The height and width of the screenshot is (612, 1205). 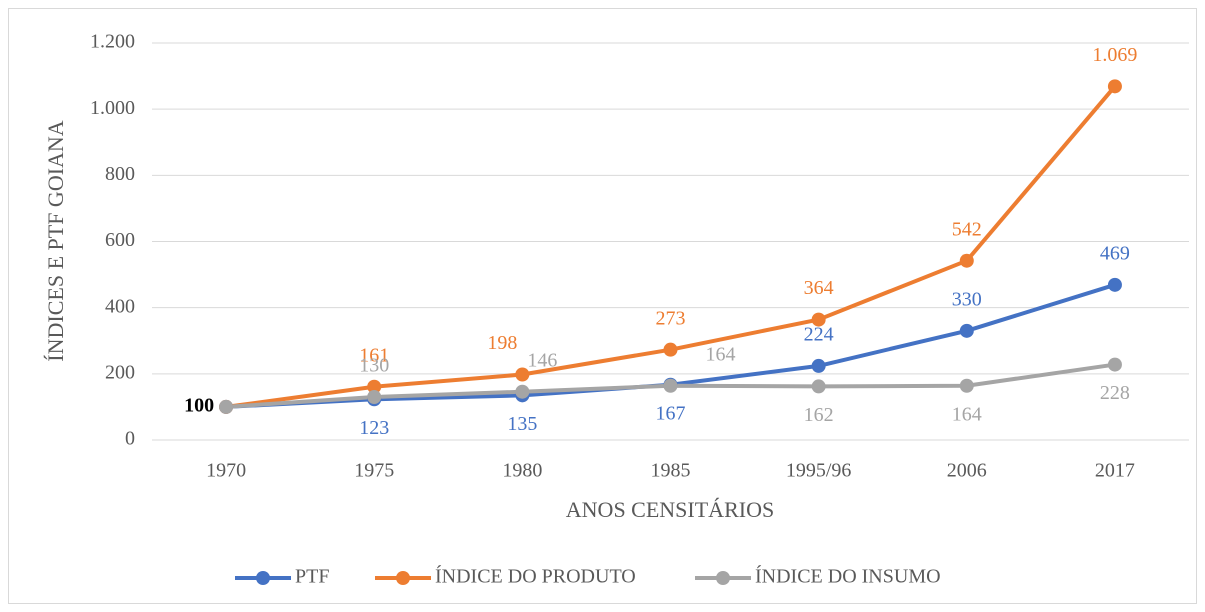 What do you see at coordinates (1115, 471) in the screenshot?
I see `x-tick-label: 2017` at bounding box center [1115, 471].